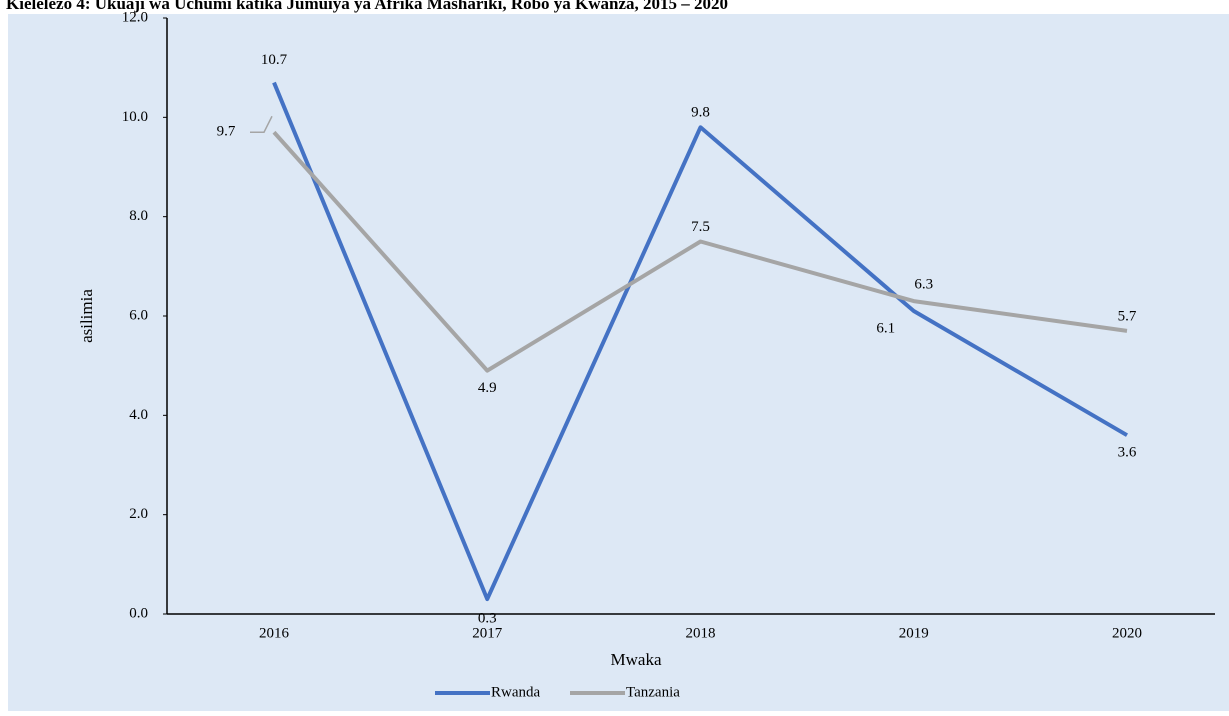 The height and width of the screenshot is (716, 1229). What do you see at coordinates (701, 633) in the screenshot?
I see `x-tick-label: 2018` at bounding box center [701, 633].